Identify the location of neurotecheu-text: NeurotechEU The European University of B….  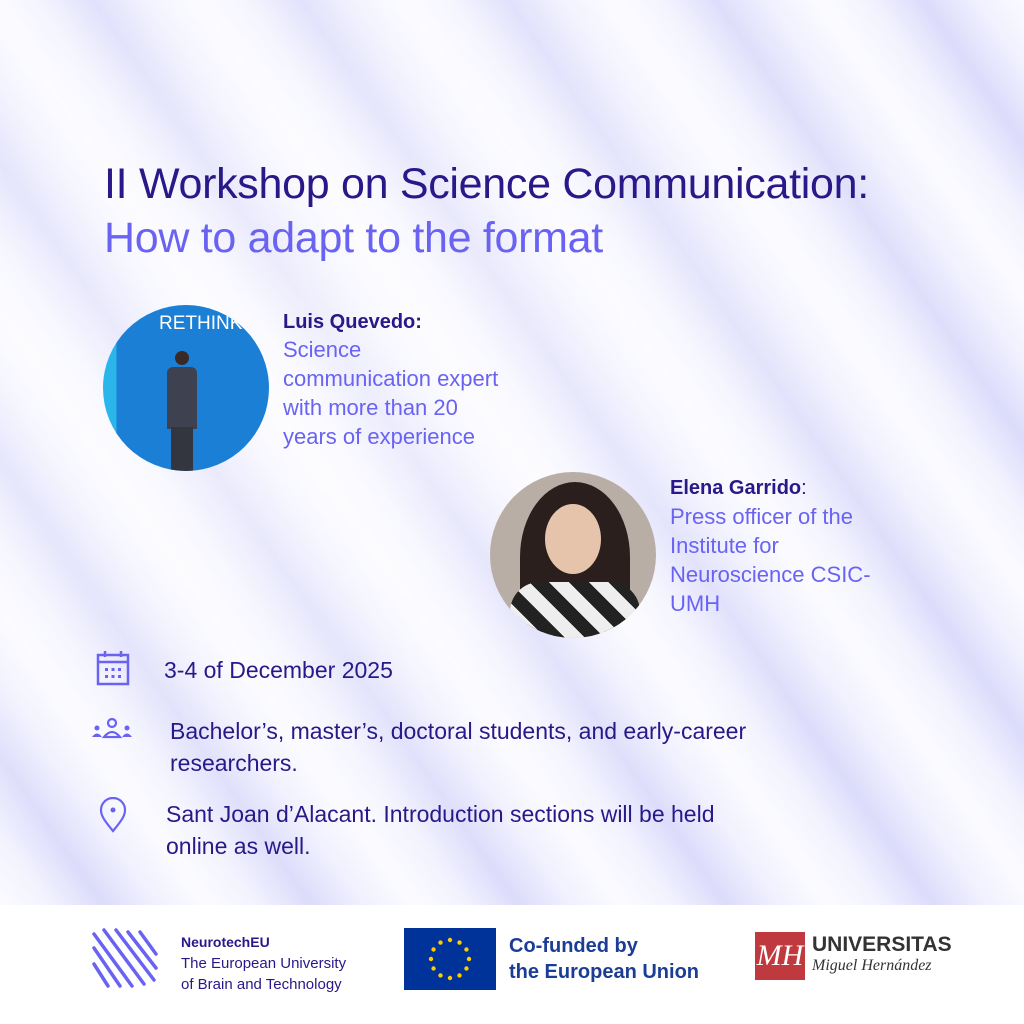
(263, 963).